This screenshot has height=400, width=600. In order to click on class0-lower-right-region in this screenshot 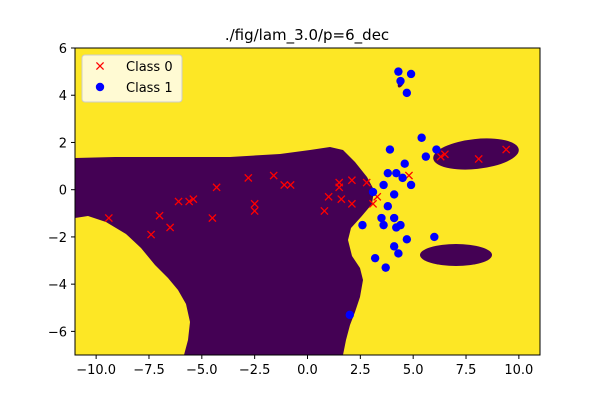, I will do `click(456, 255)`.